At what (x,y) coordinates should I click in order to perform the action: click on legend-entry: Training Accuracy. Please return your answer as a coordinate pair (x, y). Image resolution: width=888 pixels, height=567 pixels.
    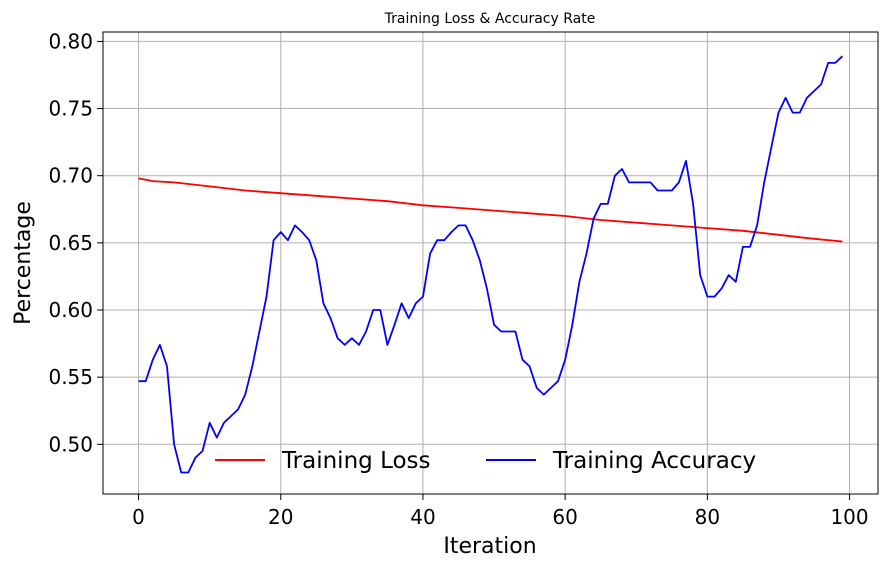
    Looking at the image, I should click on (621, 461).